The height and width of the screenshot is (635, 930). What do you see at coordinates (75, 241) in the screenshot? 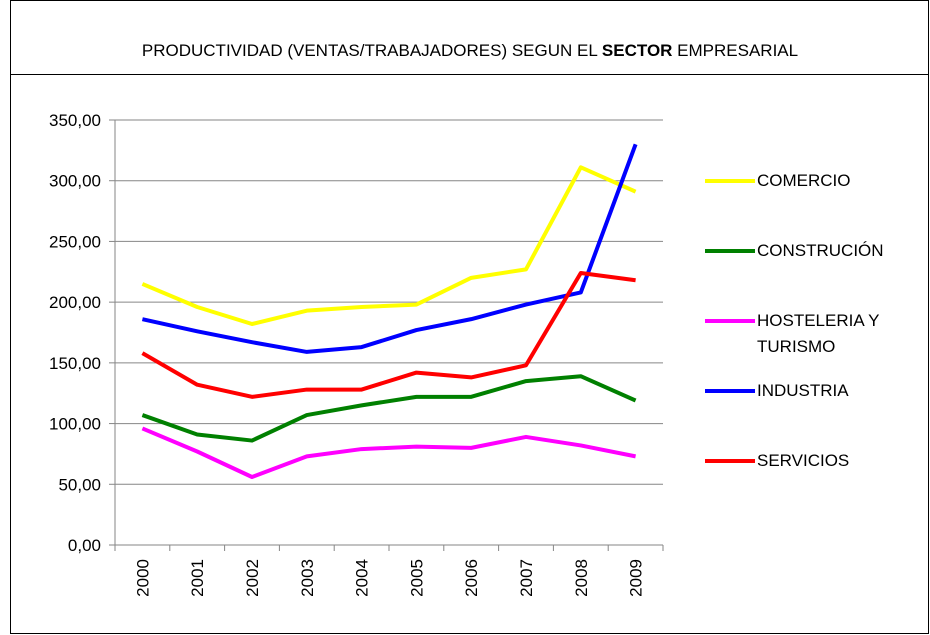
I see `y-tick-label: 250,00` at bounding box center [75, 241].